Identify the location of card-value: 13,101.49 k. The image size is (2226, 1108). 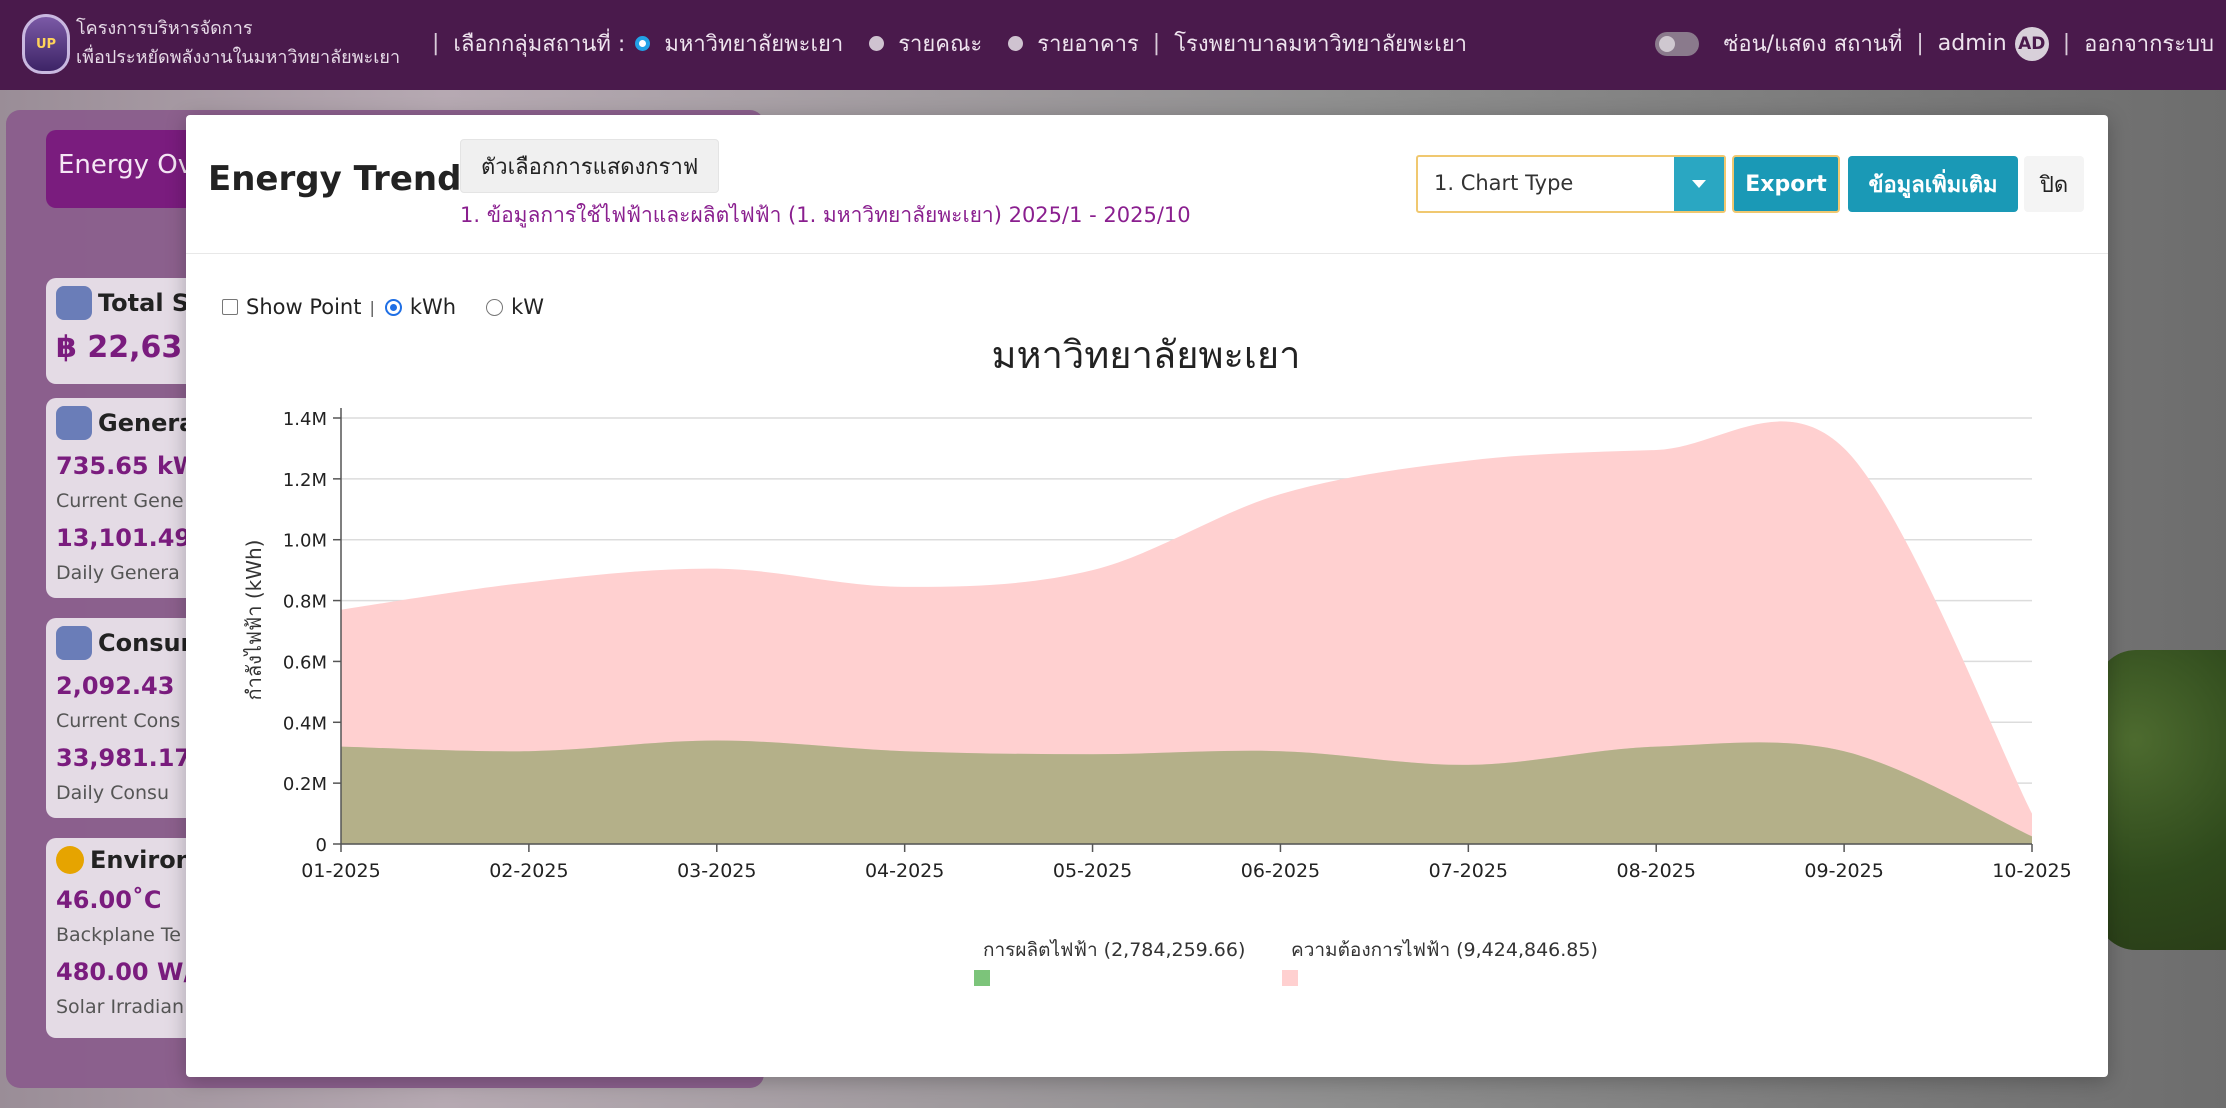
(126, 538).